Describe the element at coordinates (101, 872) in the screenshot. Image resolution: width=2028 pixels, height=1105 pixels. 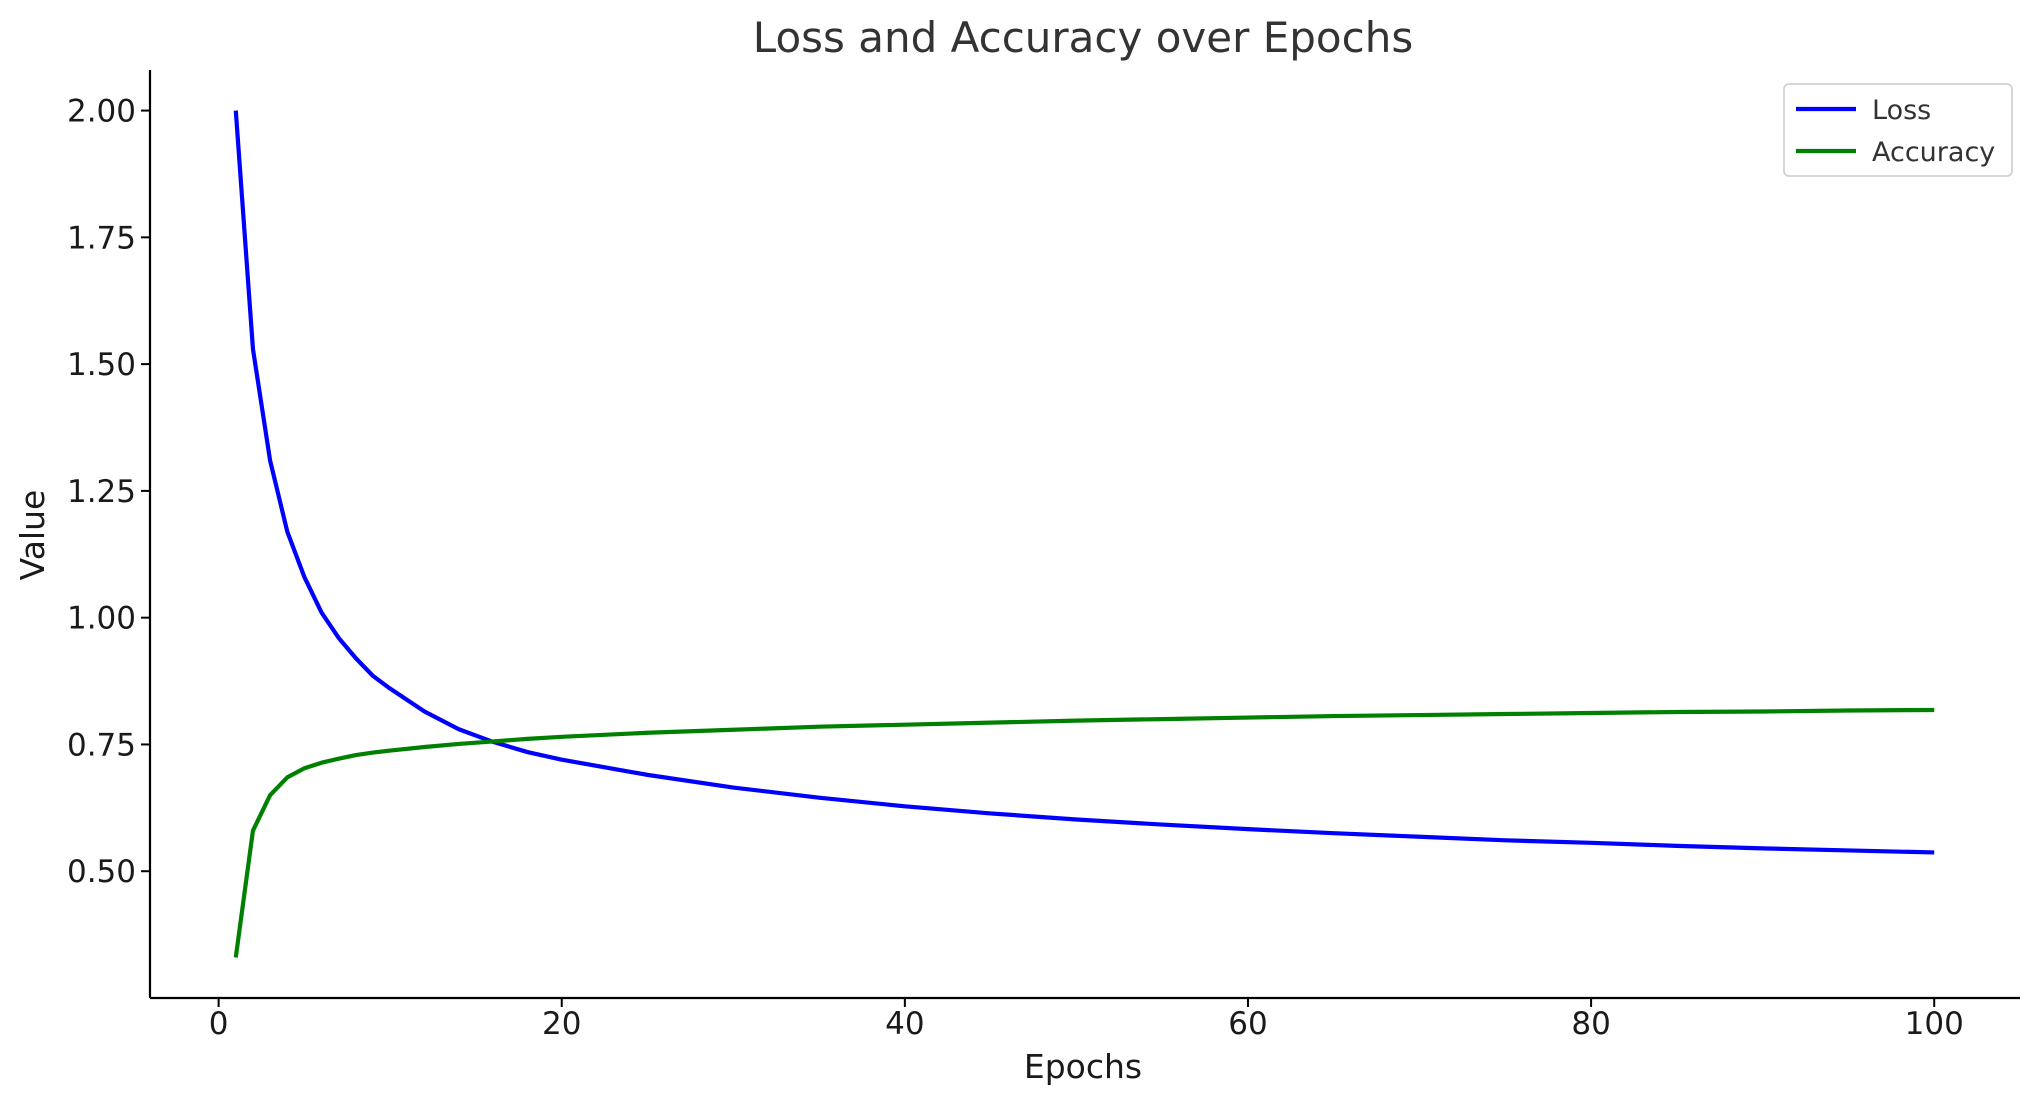
I see `y-tick-label: 0.50` at that location.